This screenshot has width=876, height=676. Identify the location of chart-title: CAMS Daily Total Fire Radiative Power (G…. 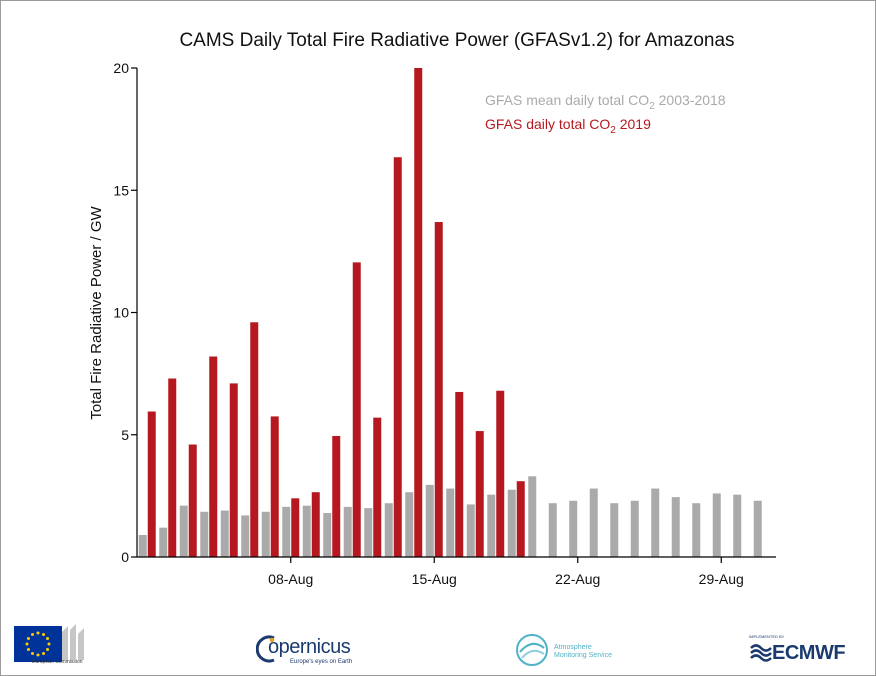
(457, 40).